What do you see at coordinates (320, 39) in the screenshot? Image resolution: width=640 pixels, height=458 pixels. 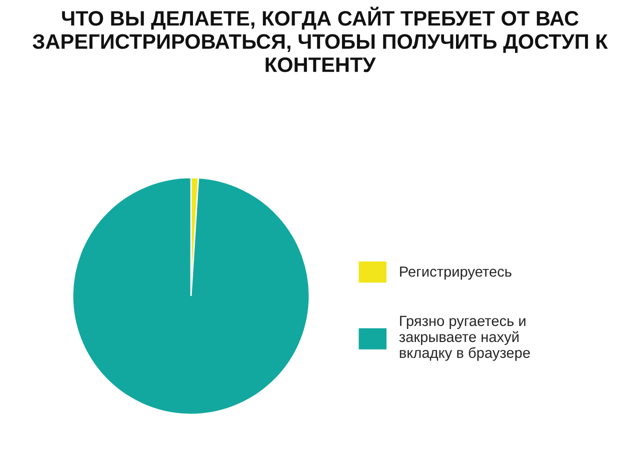 I see `chart-title: ЧТО ВЫ ДЕЛАЕТЕ, КОГДА САЙТ ТРЕБУЕТ ОТ ВАС ЗАРЕГИСТРИРОВАТЬСЯ, ЧТОБЫ ПОЛУЧИТЬ ДОСТУП К КОНТЕНТУ` at bounding box center [320, 39].